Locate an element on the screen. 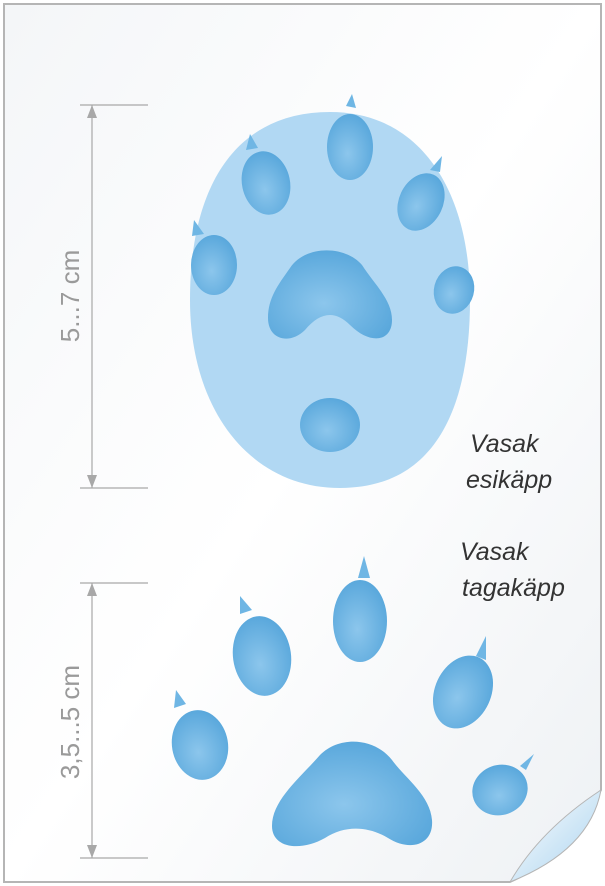 This screenshot has height=886, width=605. caption-line: tagakäpp is located at coordinates (513, 588).